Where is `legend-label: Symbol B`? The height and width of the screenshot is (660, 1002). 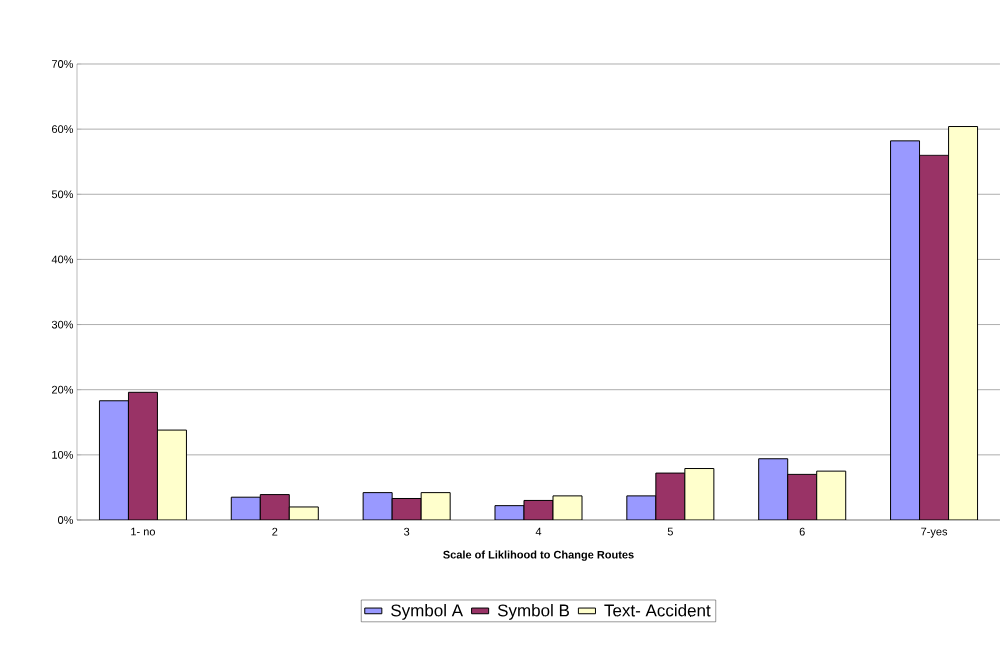 legend-label: Symbol B is located at coordinates (533, 611).